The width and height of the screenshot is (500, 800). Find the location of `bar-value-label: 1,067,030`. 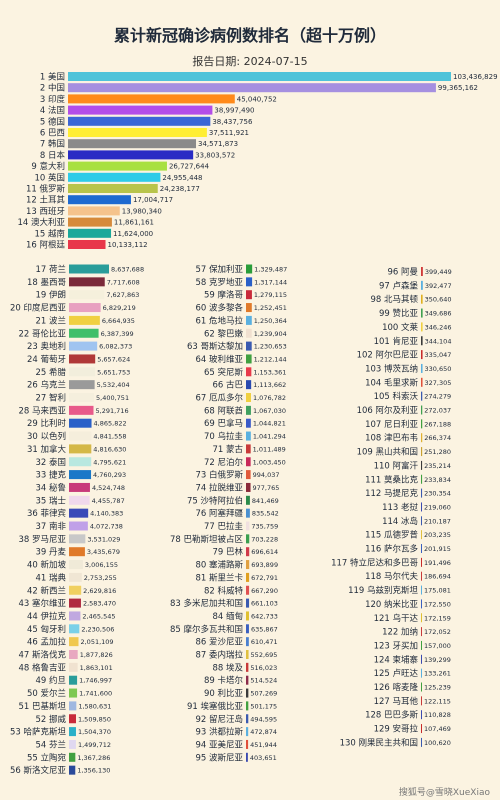

bar-value-label: 1,067,030 is located at coordinates (269, 411).